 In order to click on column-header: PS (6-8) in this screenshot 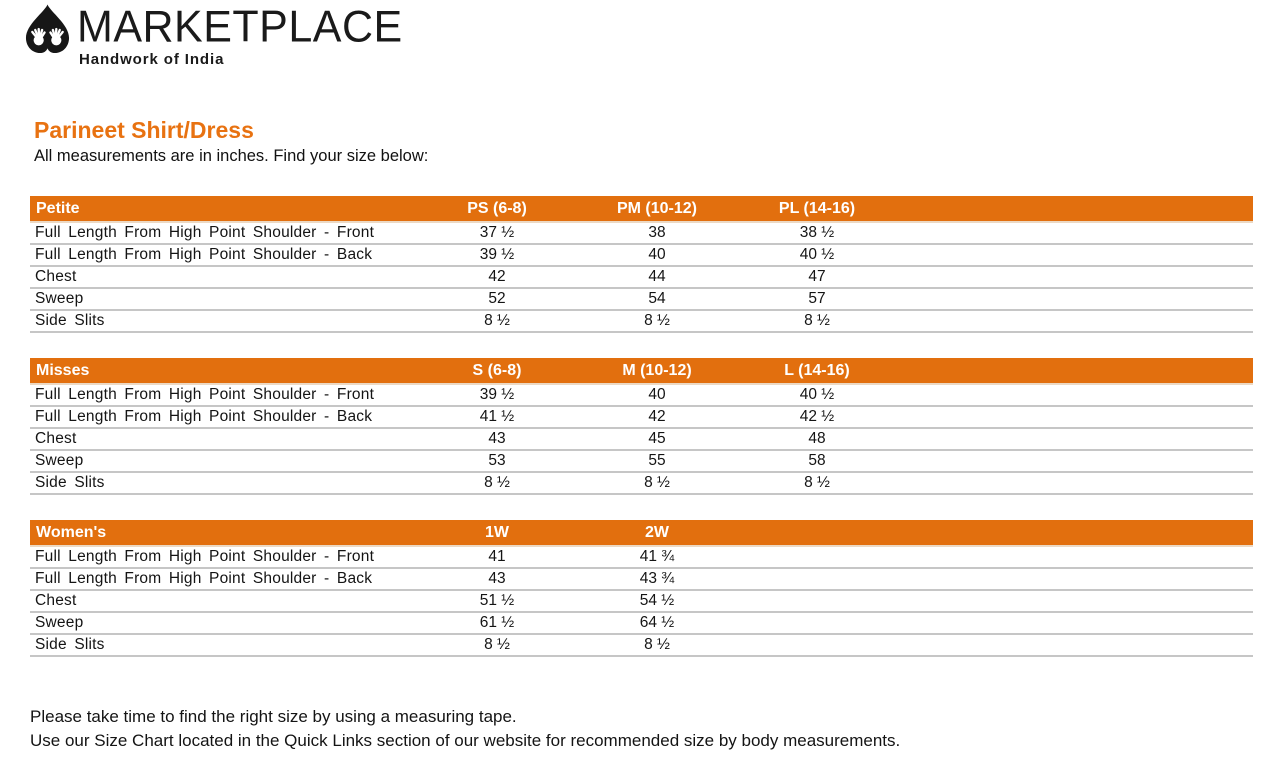, I will do `click(497, 209)`.